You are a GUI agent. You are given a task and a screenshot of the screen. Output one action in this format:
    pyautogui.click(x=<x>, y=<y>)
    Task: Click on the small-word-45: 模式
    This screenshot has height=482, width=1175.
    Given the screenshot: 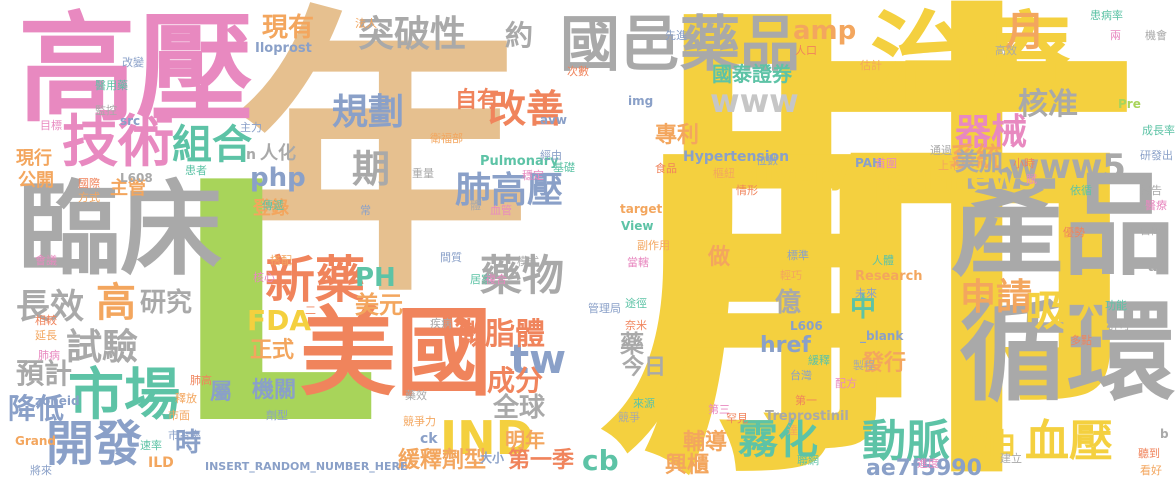 What is the action you would take?
    pyautogui.click(x=528, y=261)
    